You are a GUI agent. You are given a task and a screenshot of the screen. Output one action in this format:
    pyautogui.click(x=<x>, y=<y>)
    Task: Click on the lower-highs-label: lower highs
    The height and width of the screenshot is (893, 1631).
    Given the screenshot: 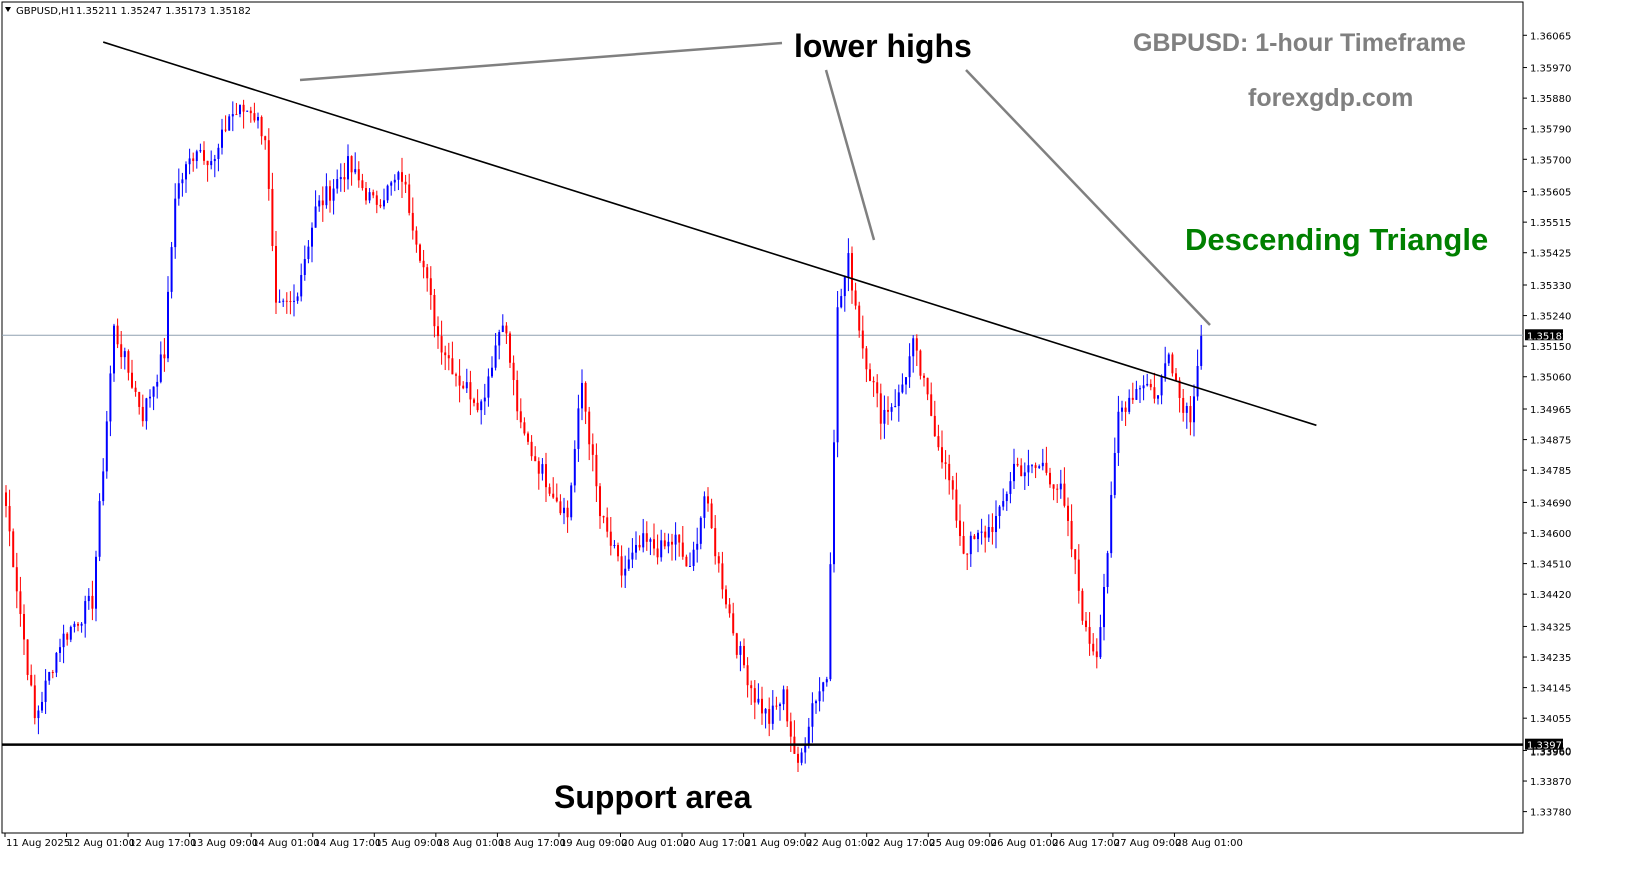 What is the action you would take?
    pyautogui.click(x=883, y=46)
    